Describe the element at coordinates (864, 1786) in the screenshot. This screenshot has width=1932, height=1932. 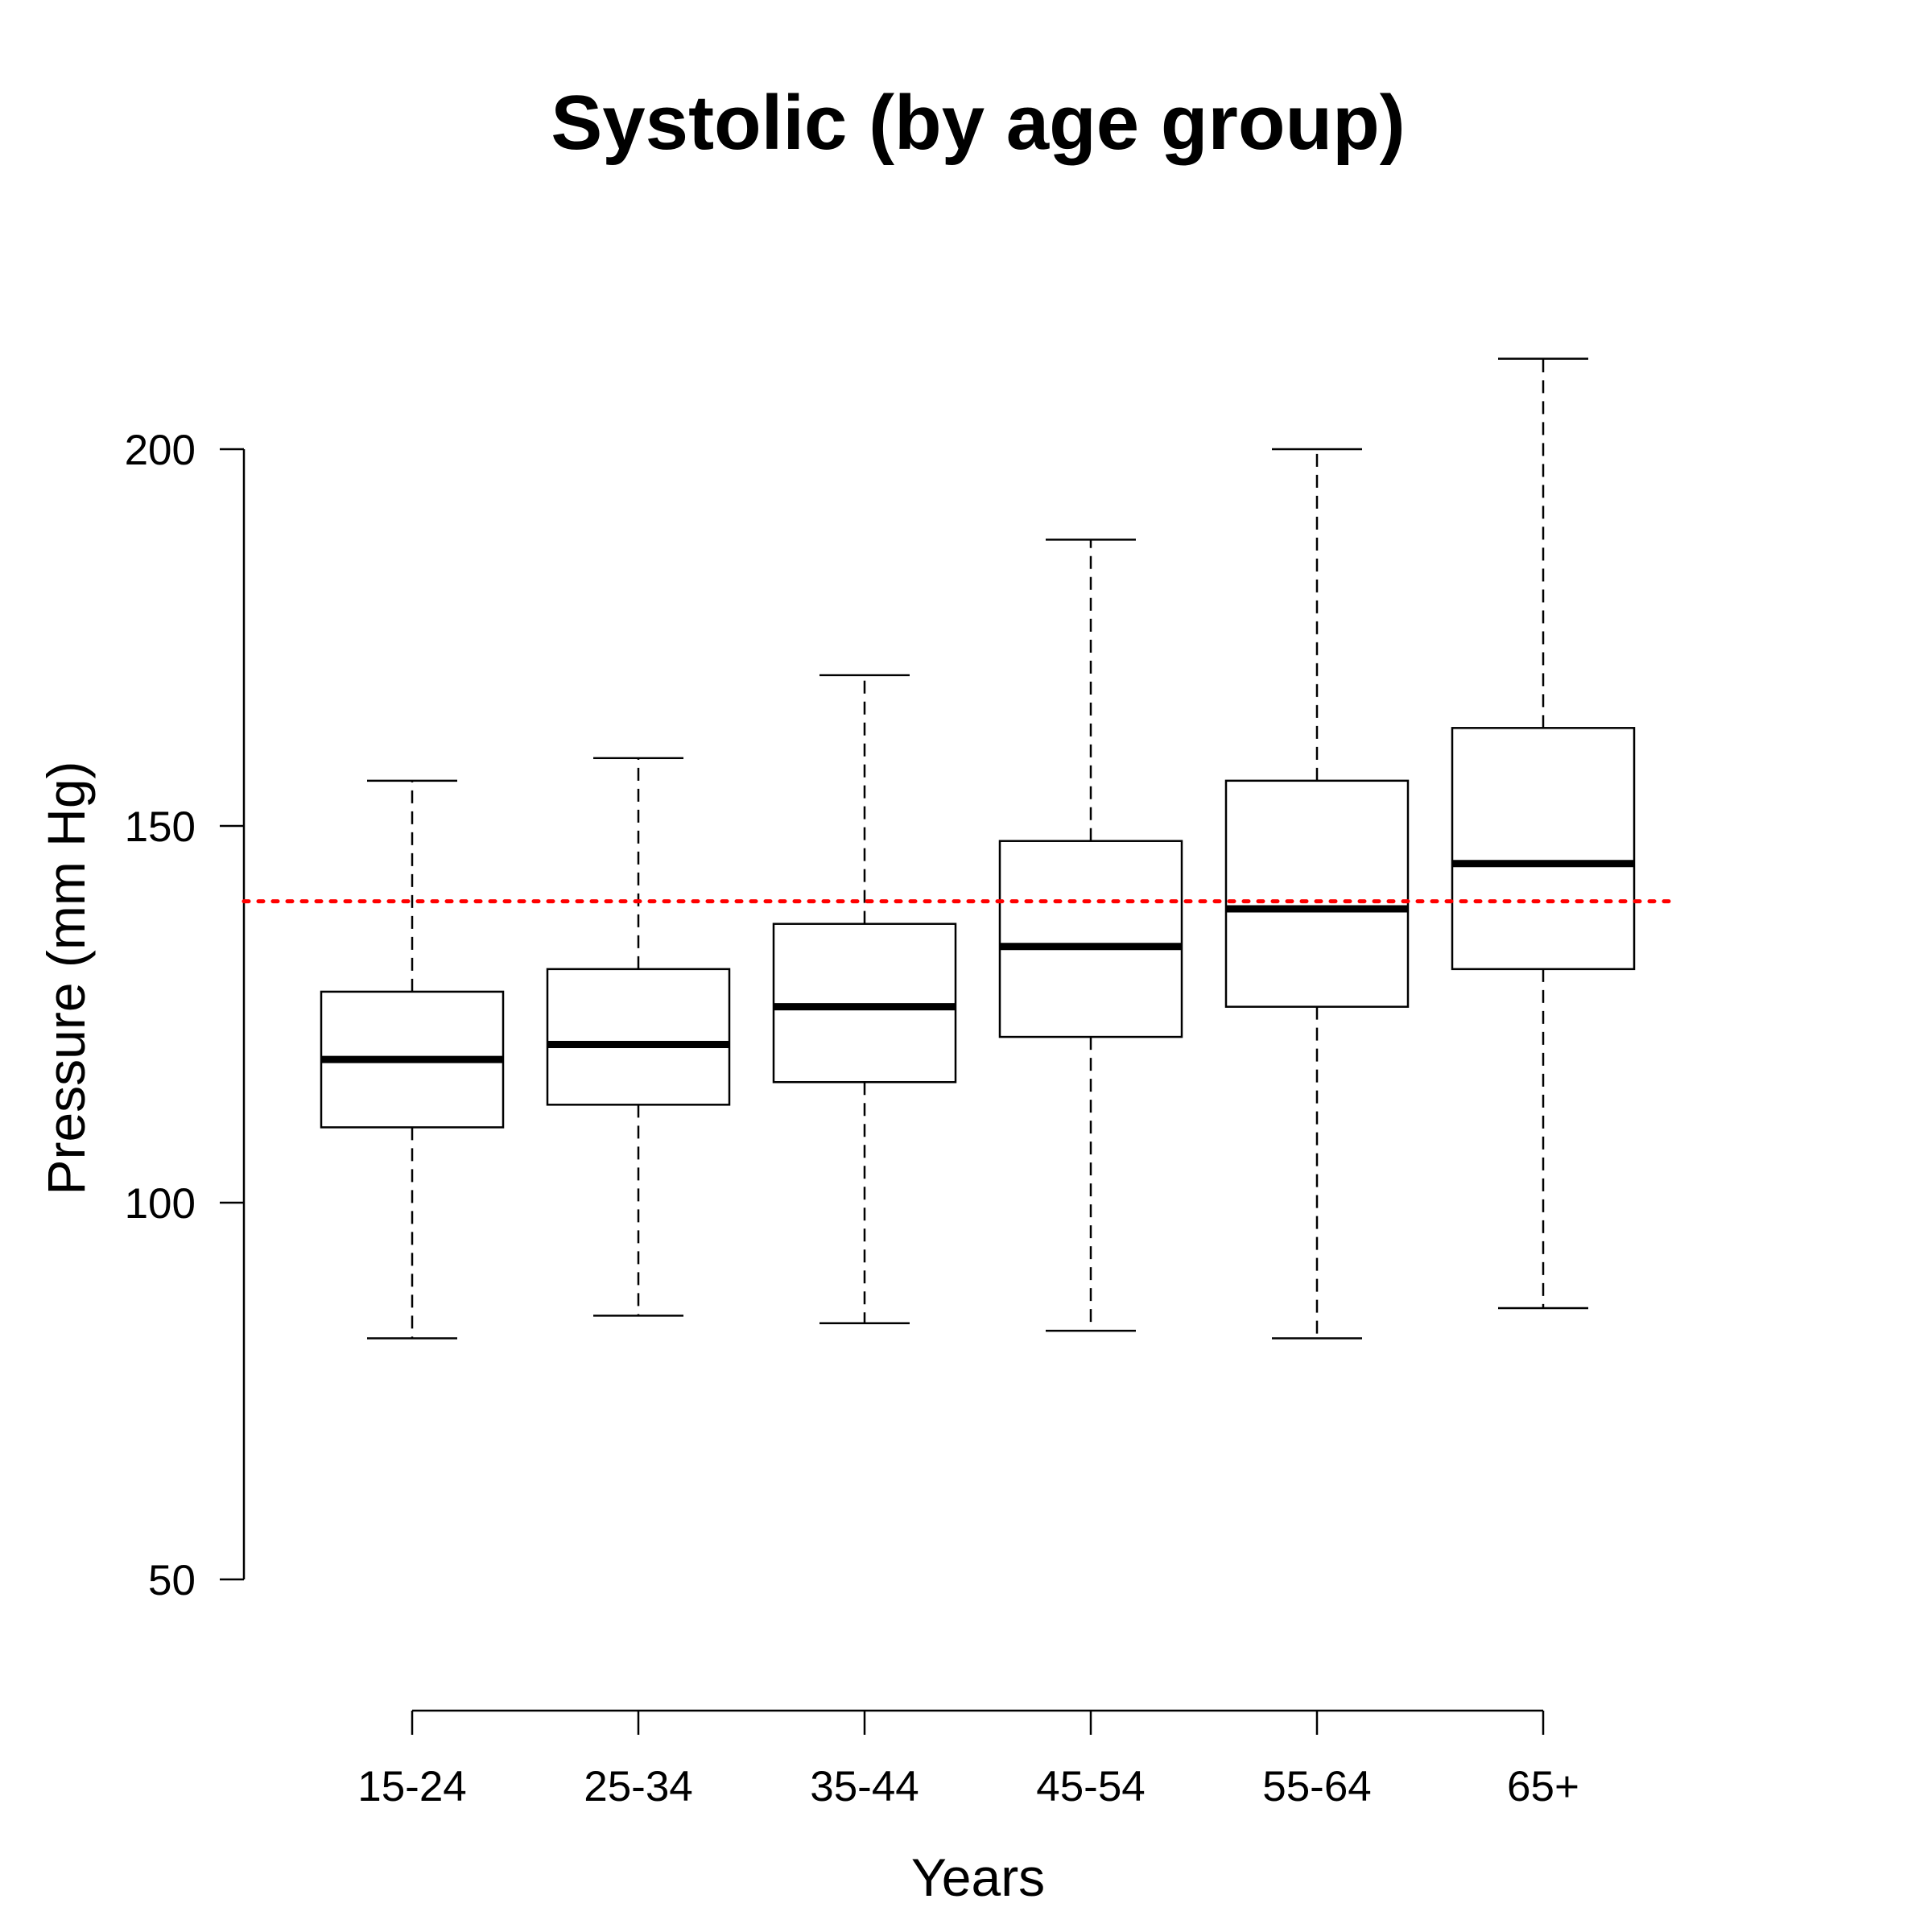
I see `x-tick-label: 35-44` at that location.